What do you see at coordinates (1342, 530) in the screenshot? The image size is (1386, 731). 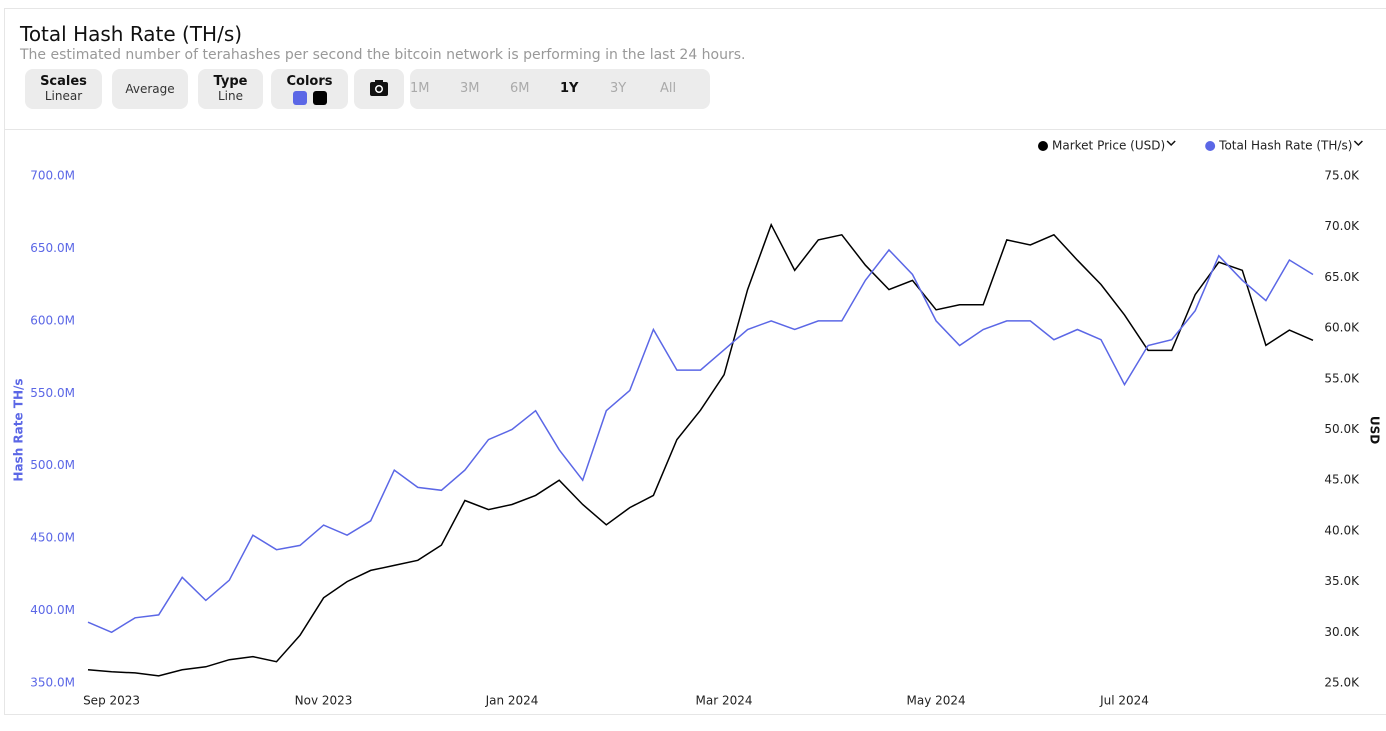 I see `y2-tick-label: 40.0K` at bounding box center [1342, 530].